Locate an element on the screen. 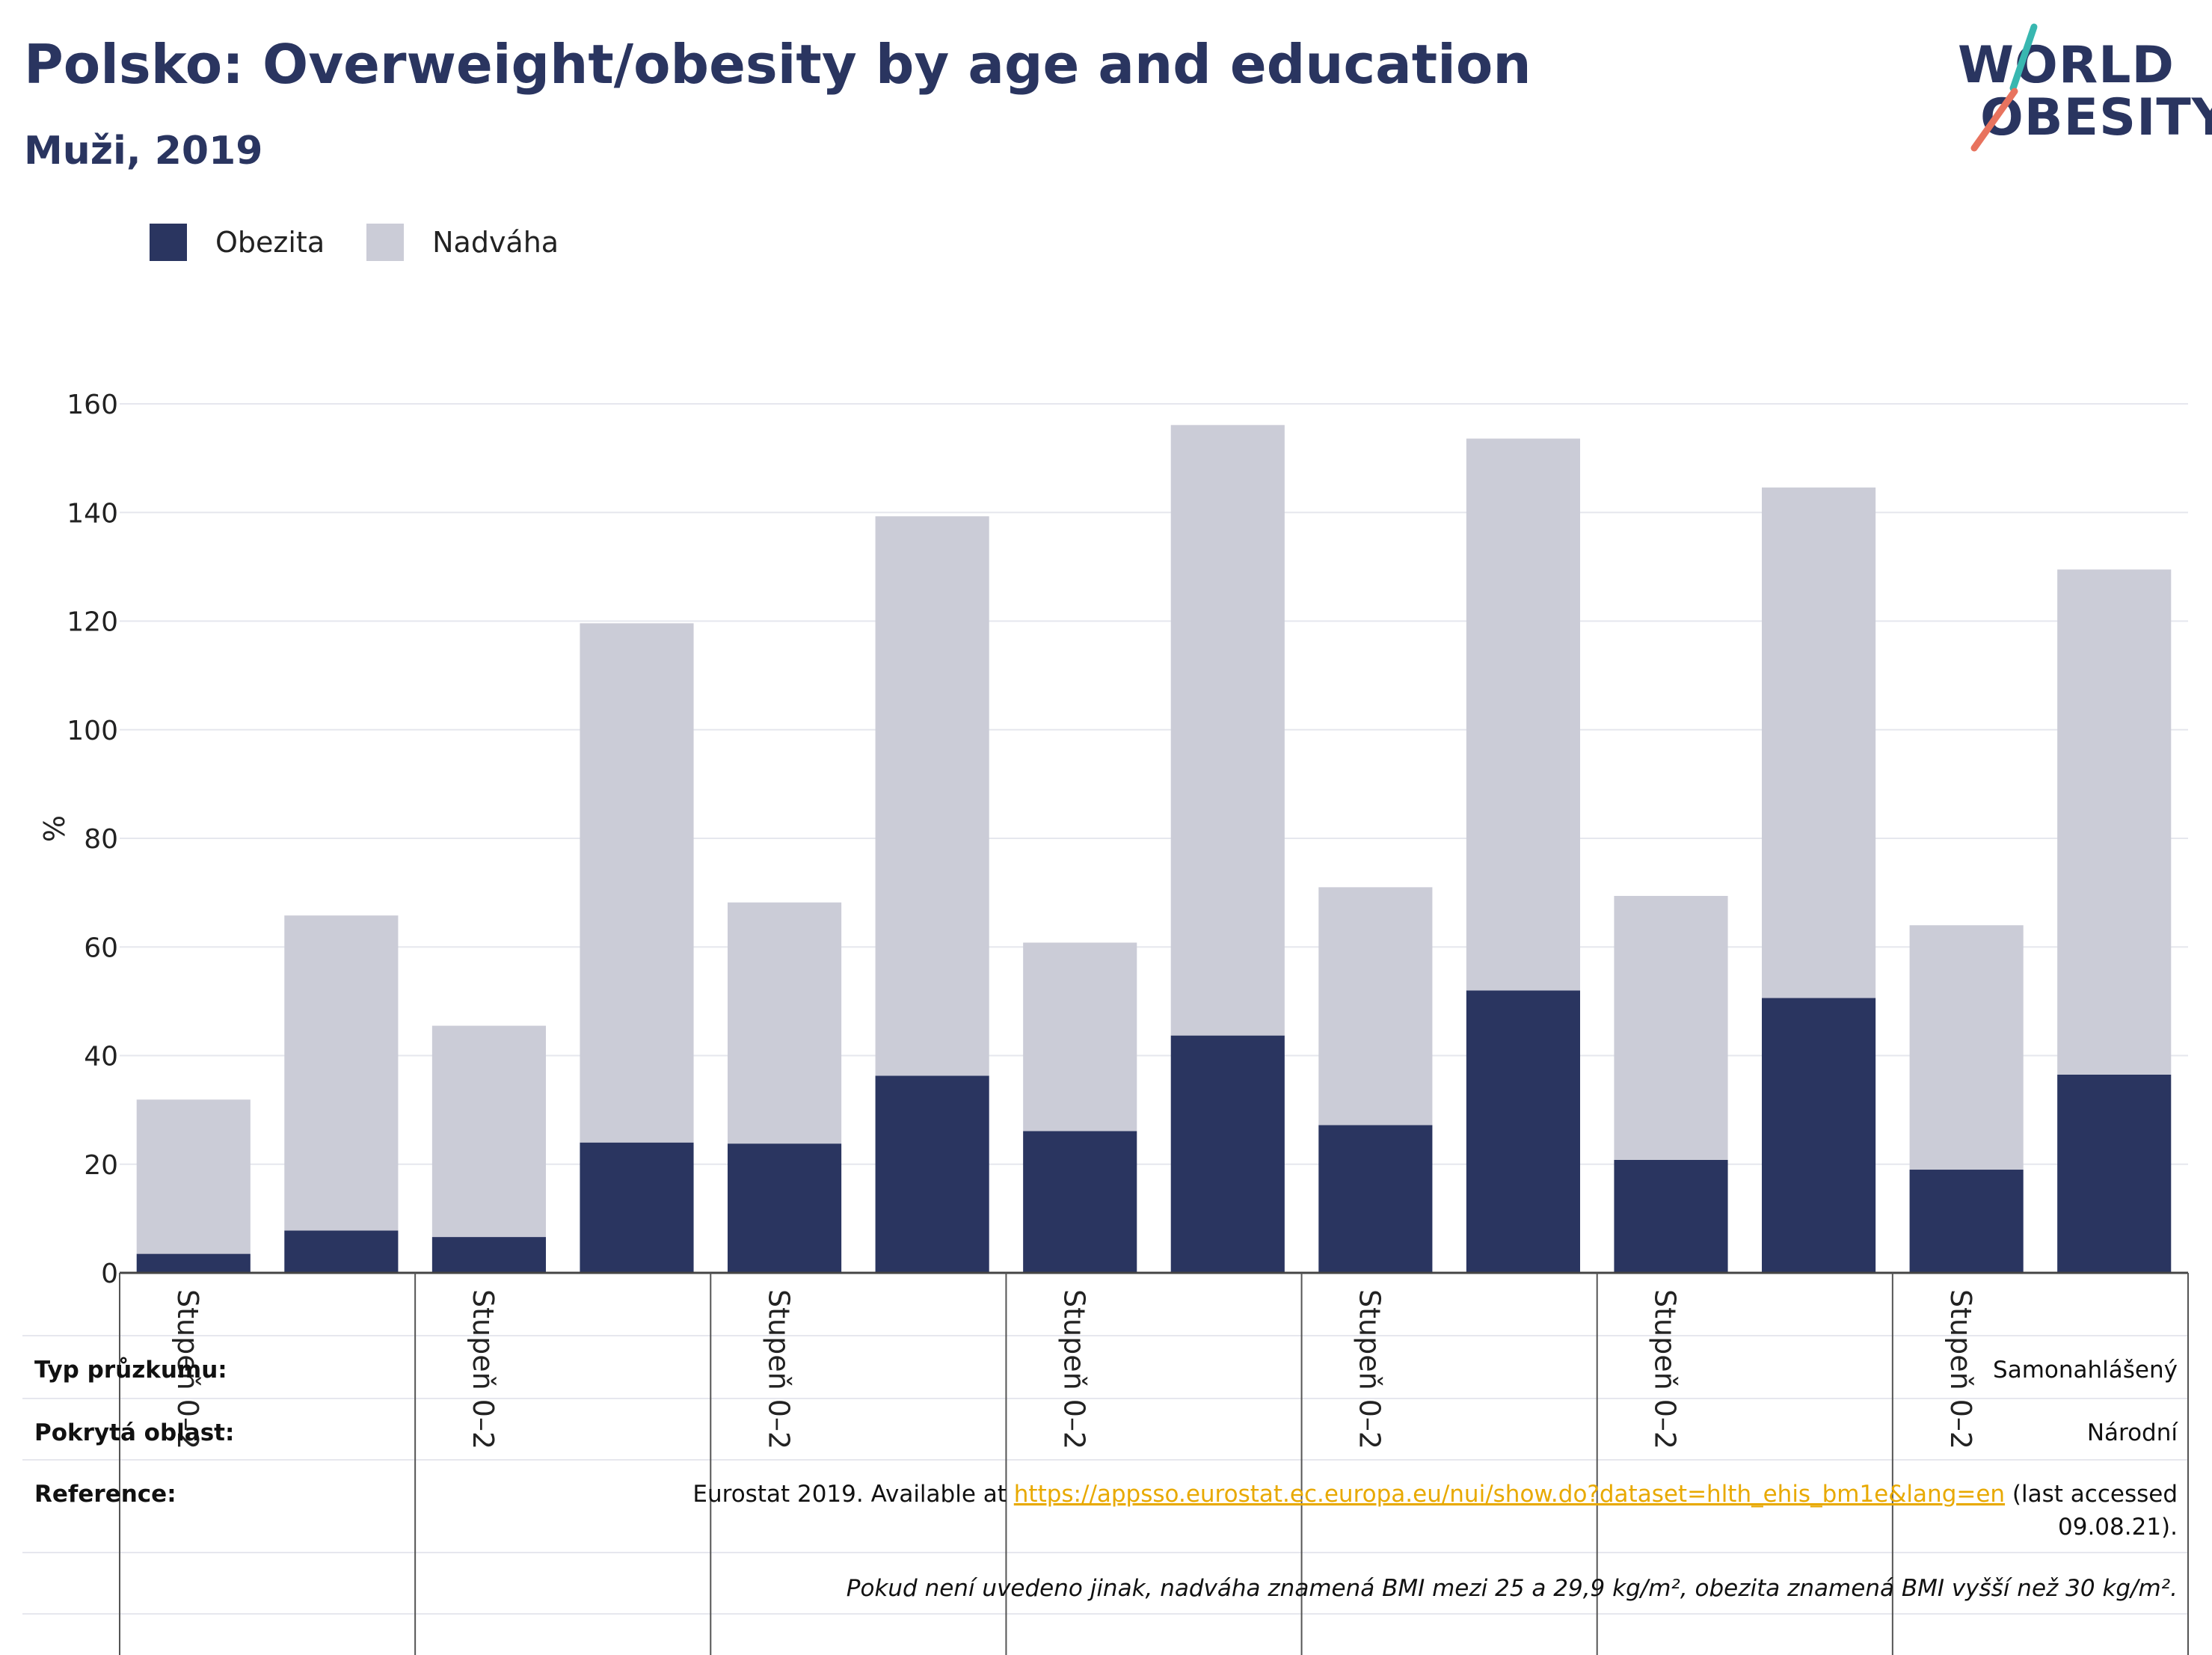 This screenshot has height=1655, width=2212. reference-suffix: (last accessed is located at coordinates (2095, 1494).